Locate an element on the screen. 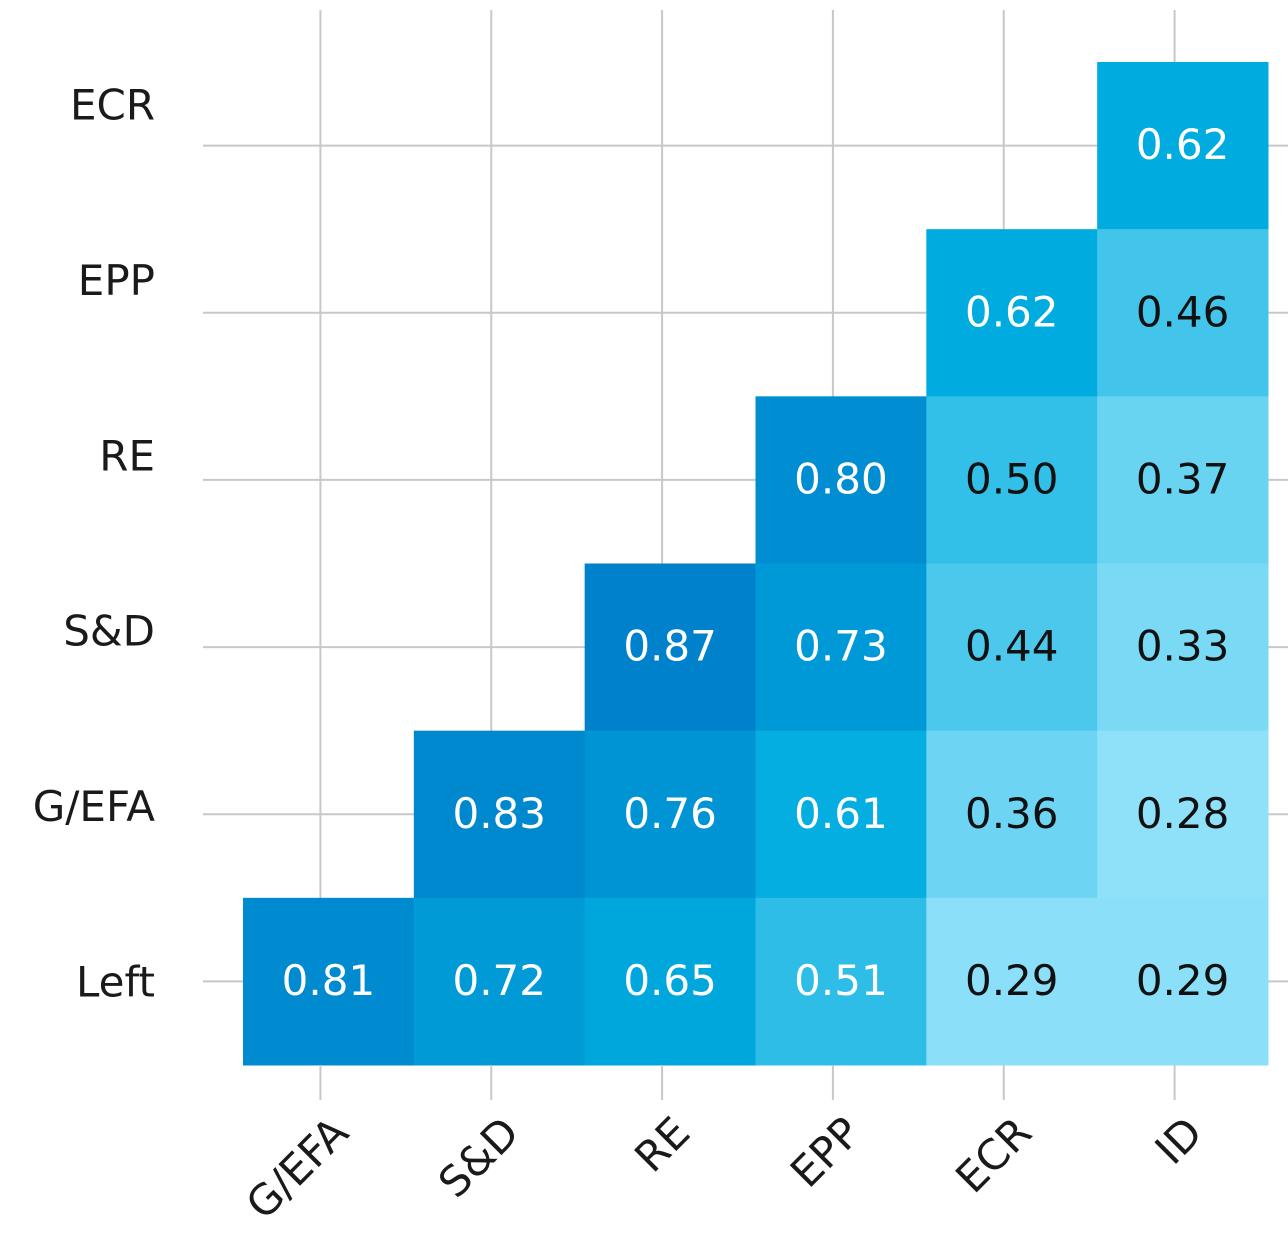  cell-label: 0.37 is located at coordinates (1183, 478).